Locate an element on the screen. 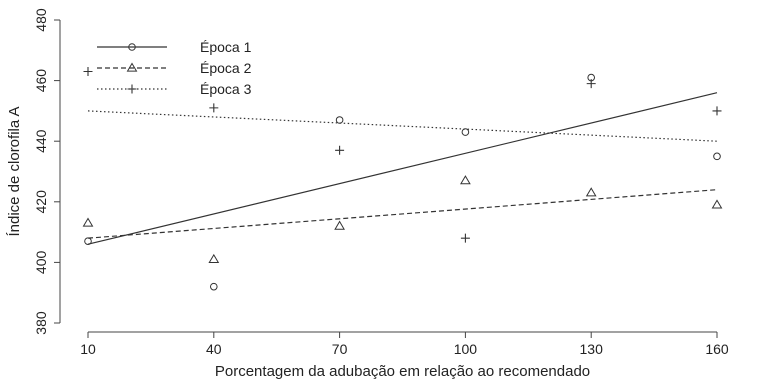 Image resolution: width=759 pixels, height=379 pixels. x-tick-label: 10 is located at coordinates (88, 349).